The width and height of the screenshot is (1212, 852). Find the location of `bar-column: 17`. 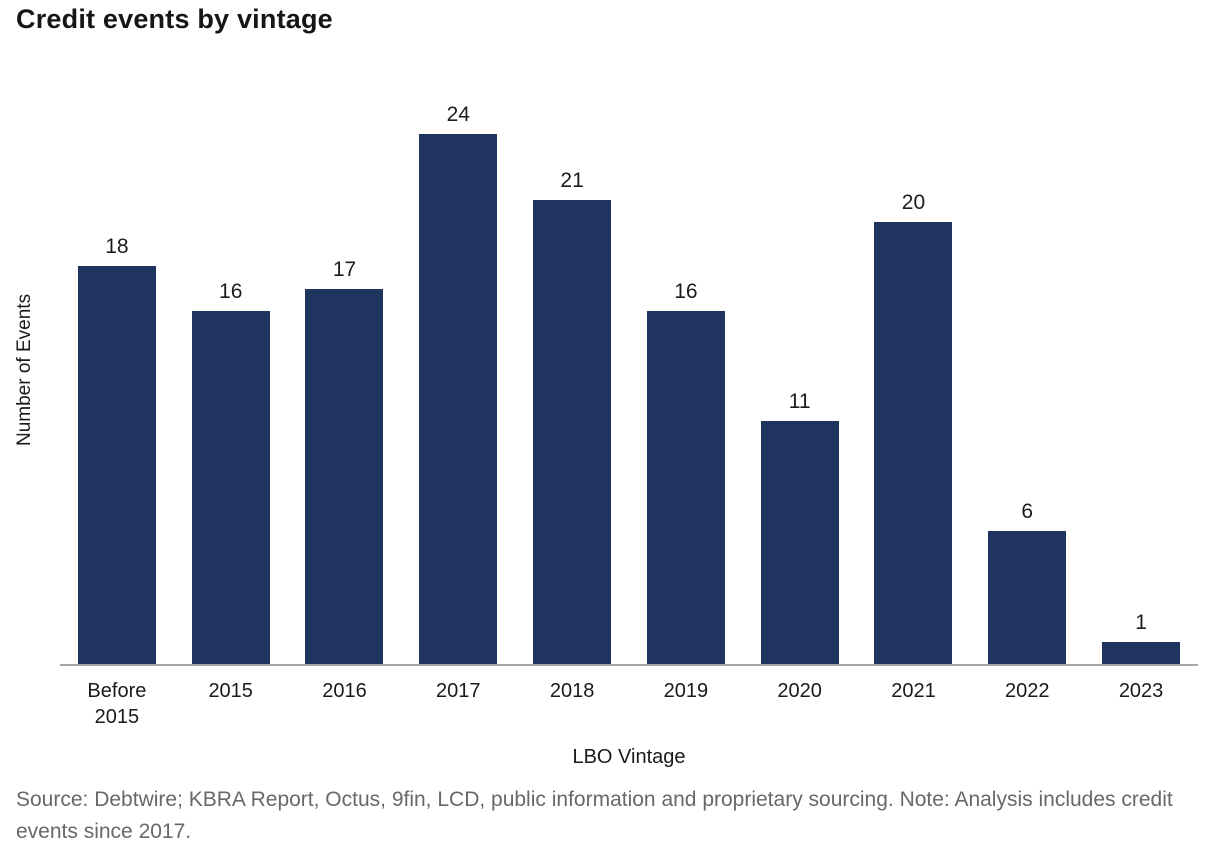

bar-column: 17 is located at coordinates (345, 461).